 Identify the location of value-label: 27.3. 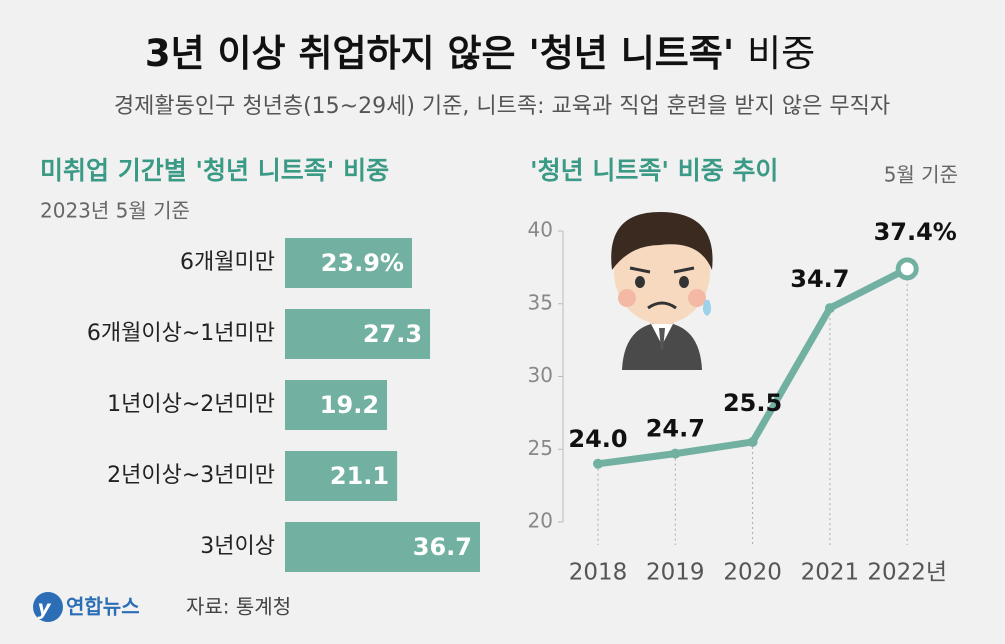
(392, 334).